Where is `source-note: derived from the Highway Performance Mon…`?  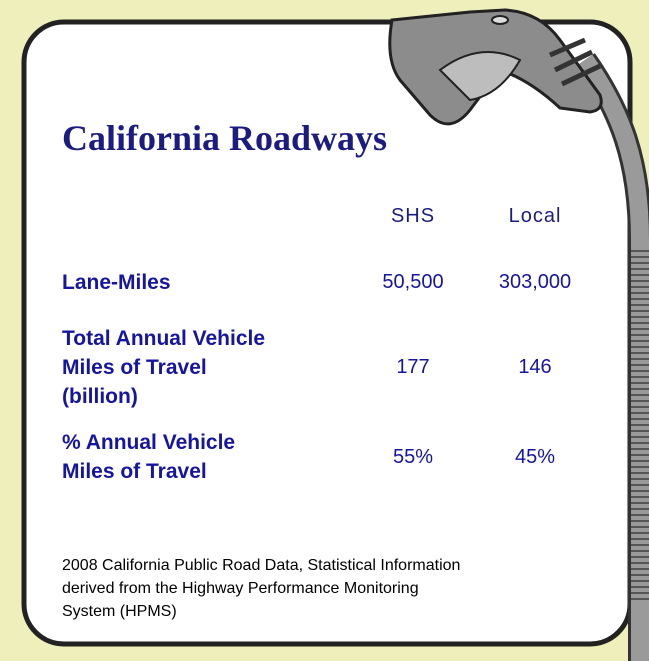
source-note: derived from the Highway Performance Mon… is located at coordinates (240, 588).